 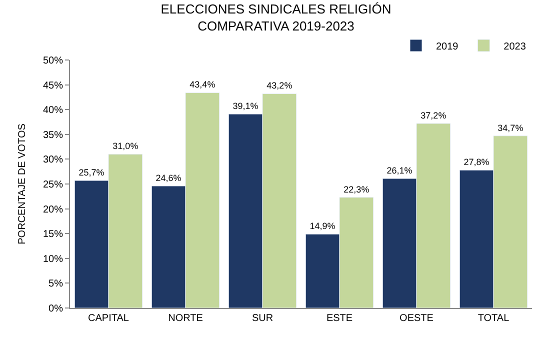 What do you see at coordinates (53, 110) in the screenshot?
I see `y-tick-label: 40%` at bounding box center [53, 110].